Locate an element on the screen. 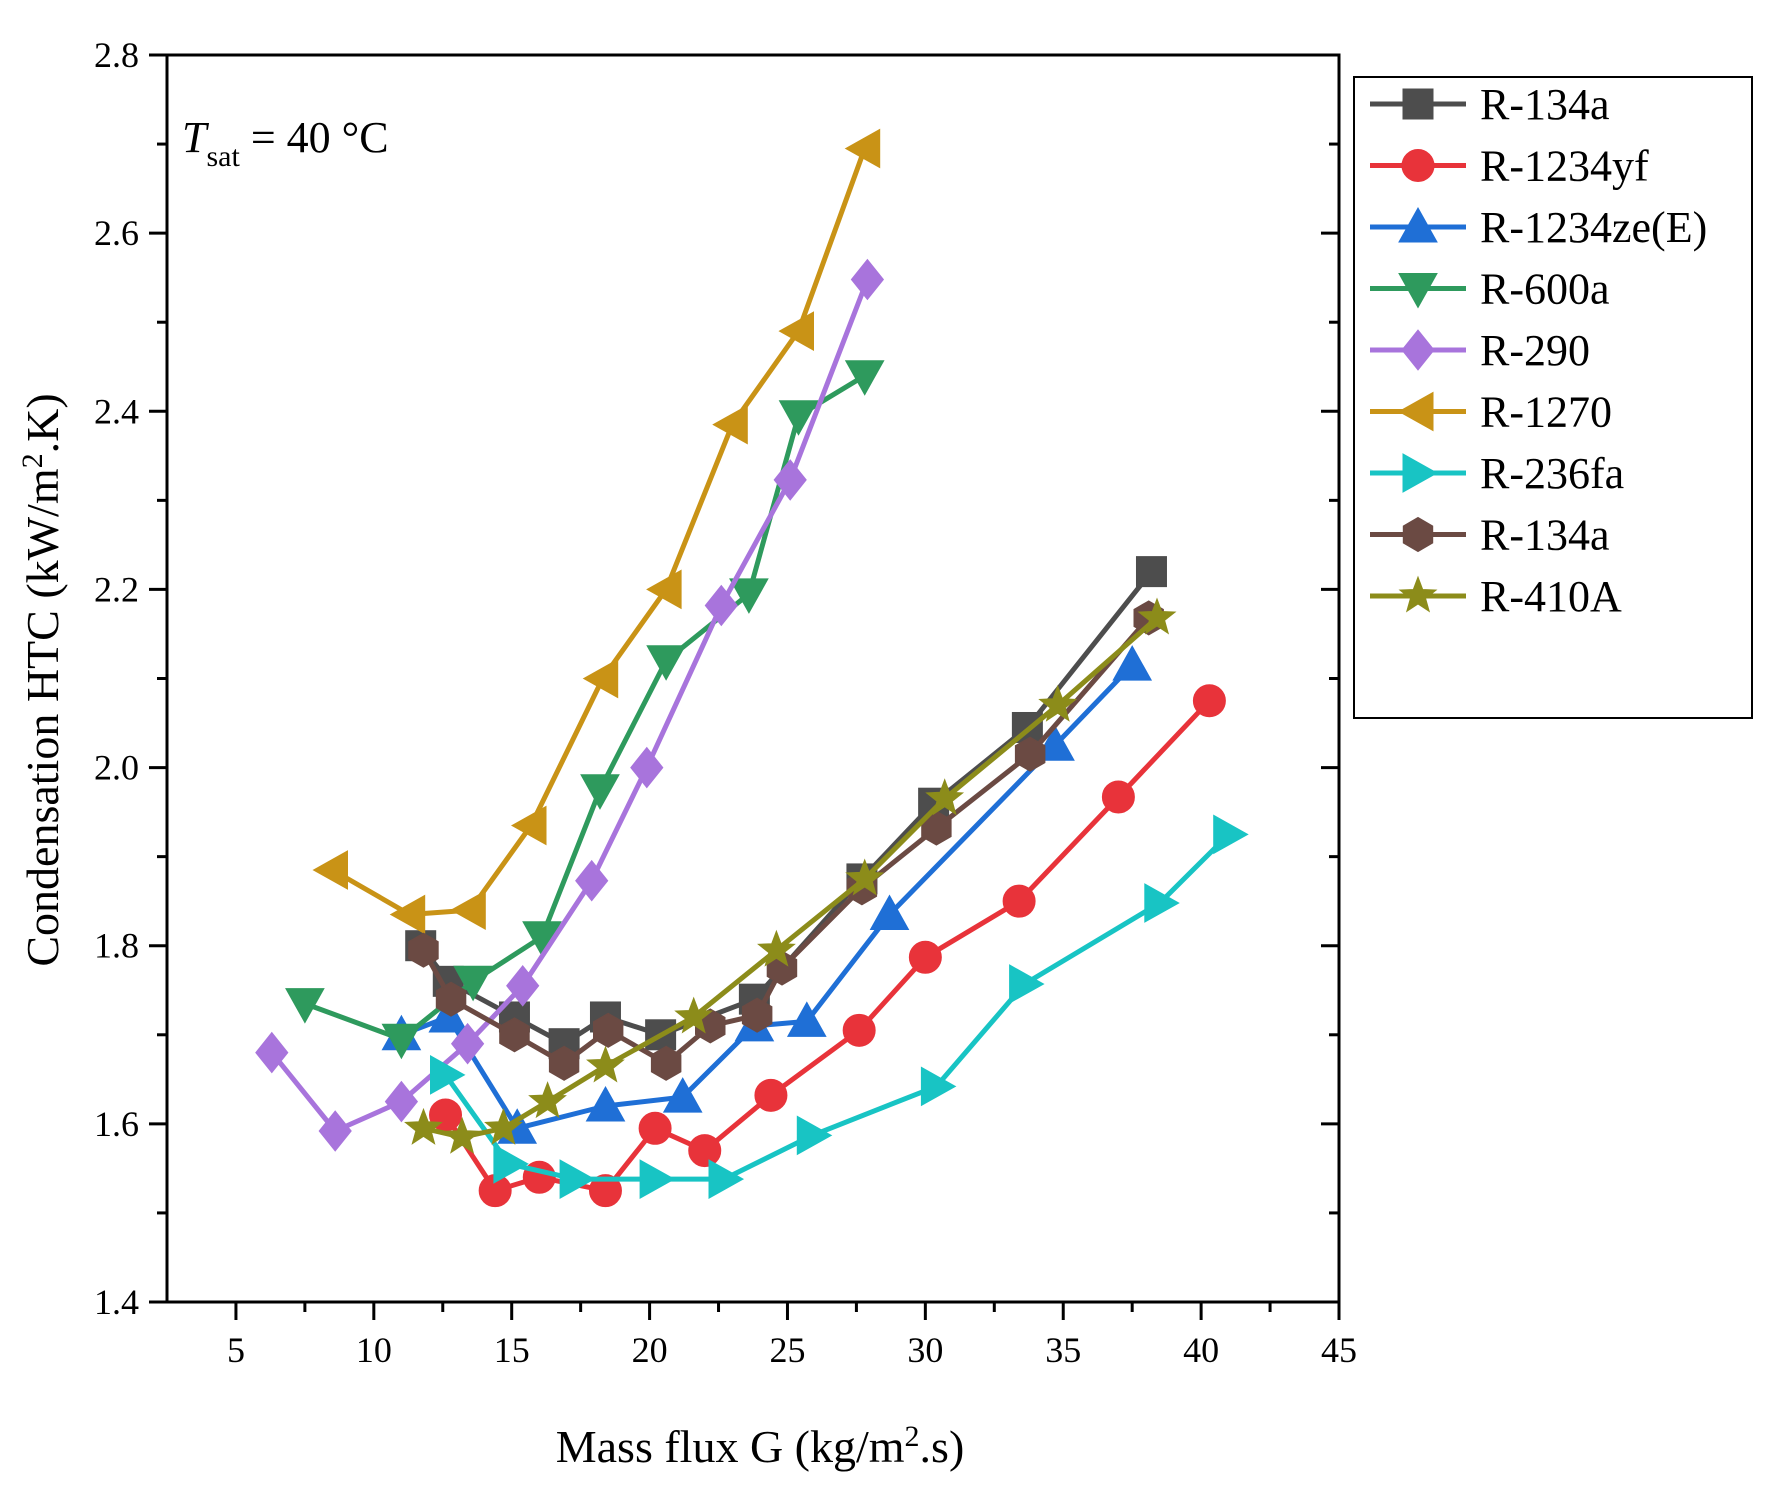 The width and height of the screenshot is (1774, 1487). y-tick-label: 2.2 is located at coordinates (116, 589).